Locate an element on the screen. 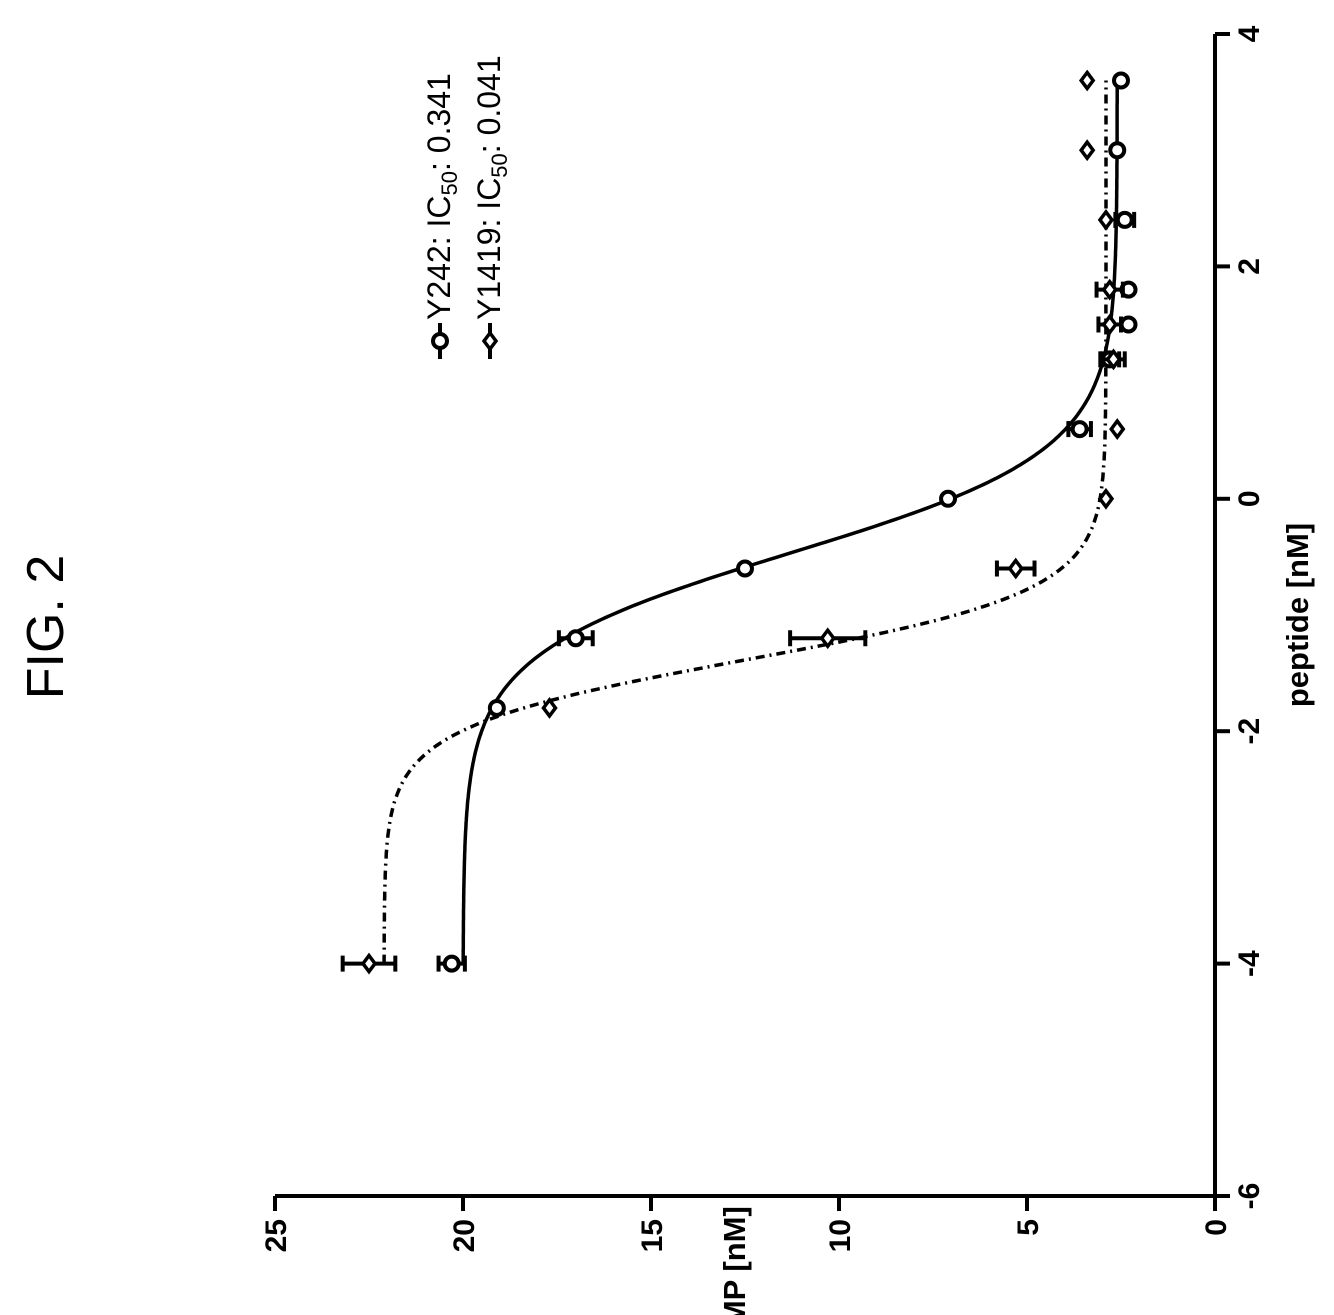  legend-item-y242: Y242: IC50: 0.341 is located at coordinates (441, 216).